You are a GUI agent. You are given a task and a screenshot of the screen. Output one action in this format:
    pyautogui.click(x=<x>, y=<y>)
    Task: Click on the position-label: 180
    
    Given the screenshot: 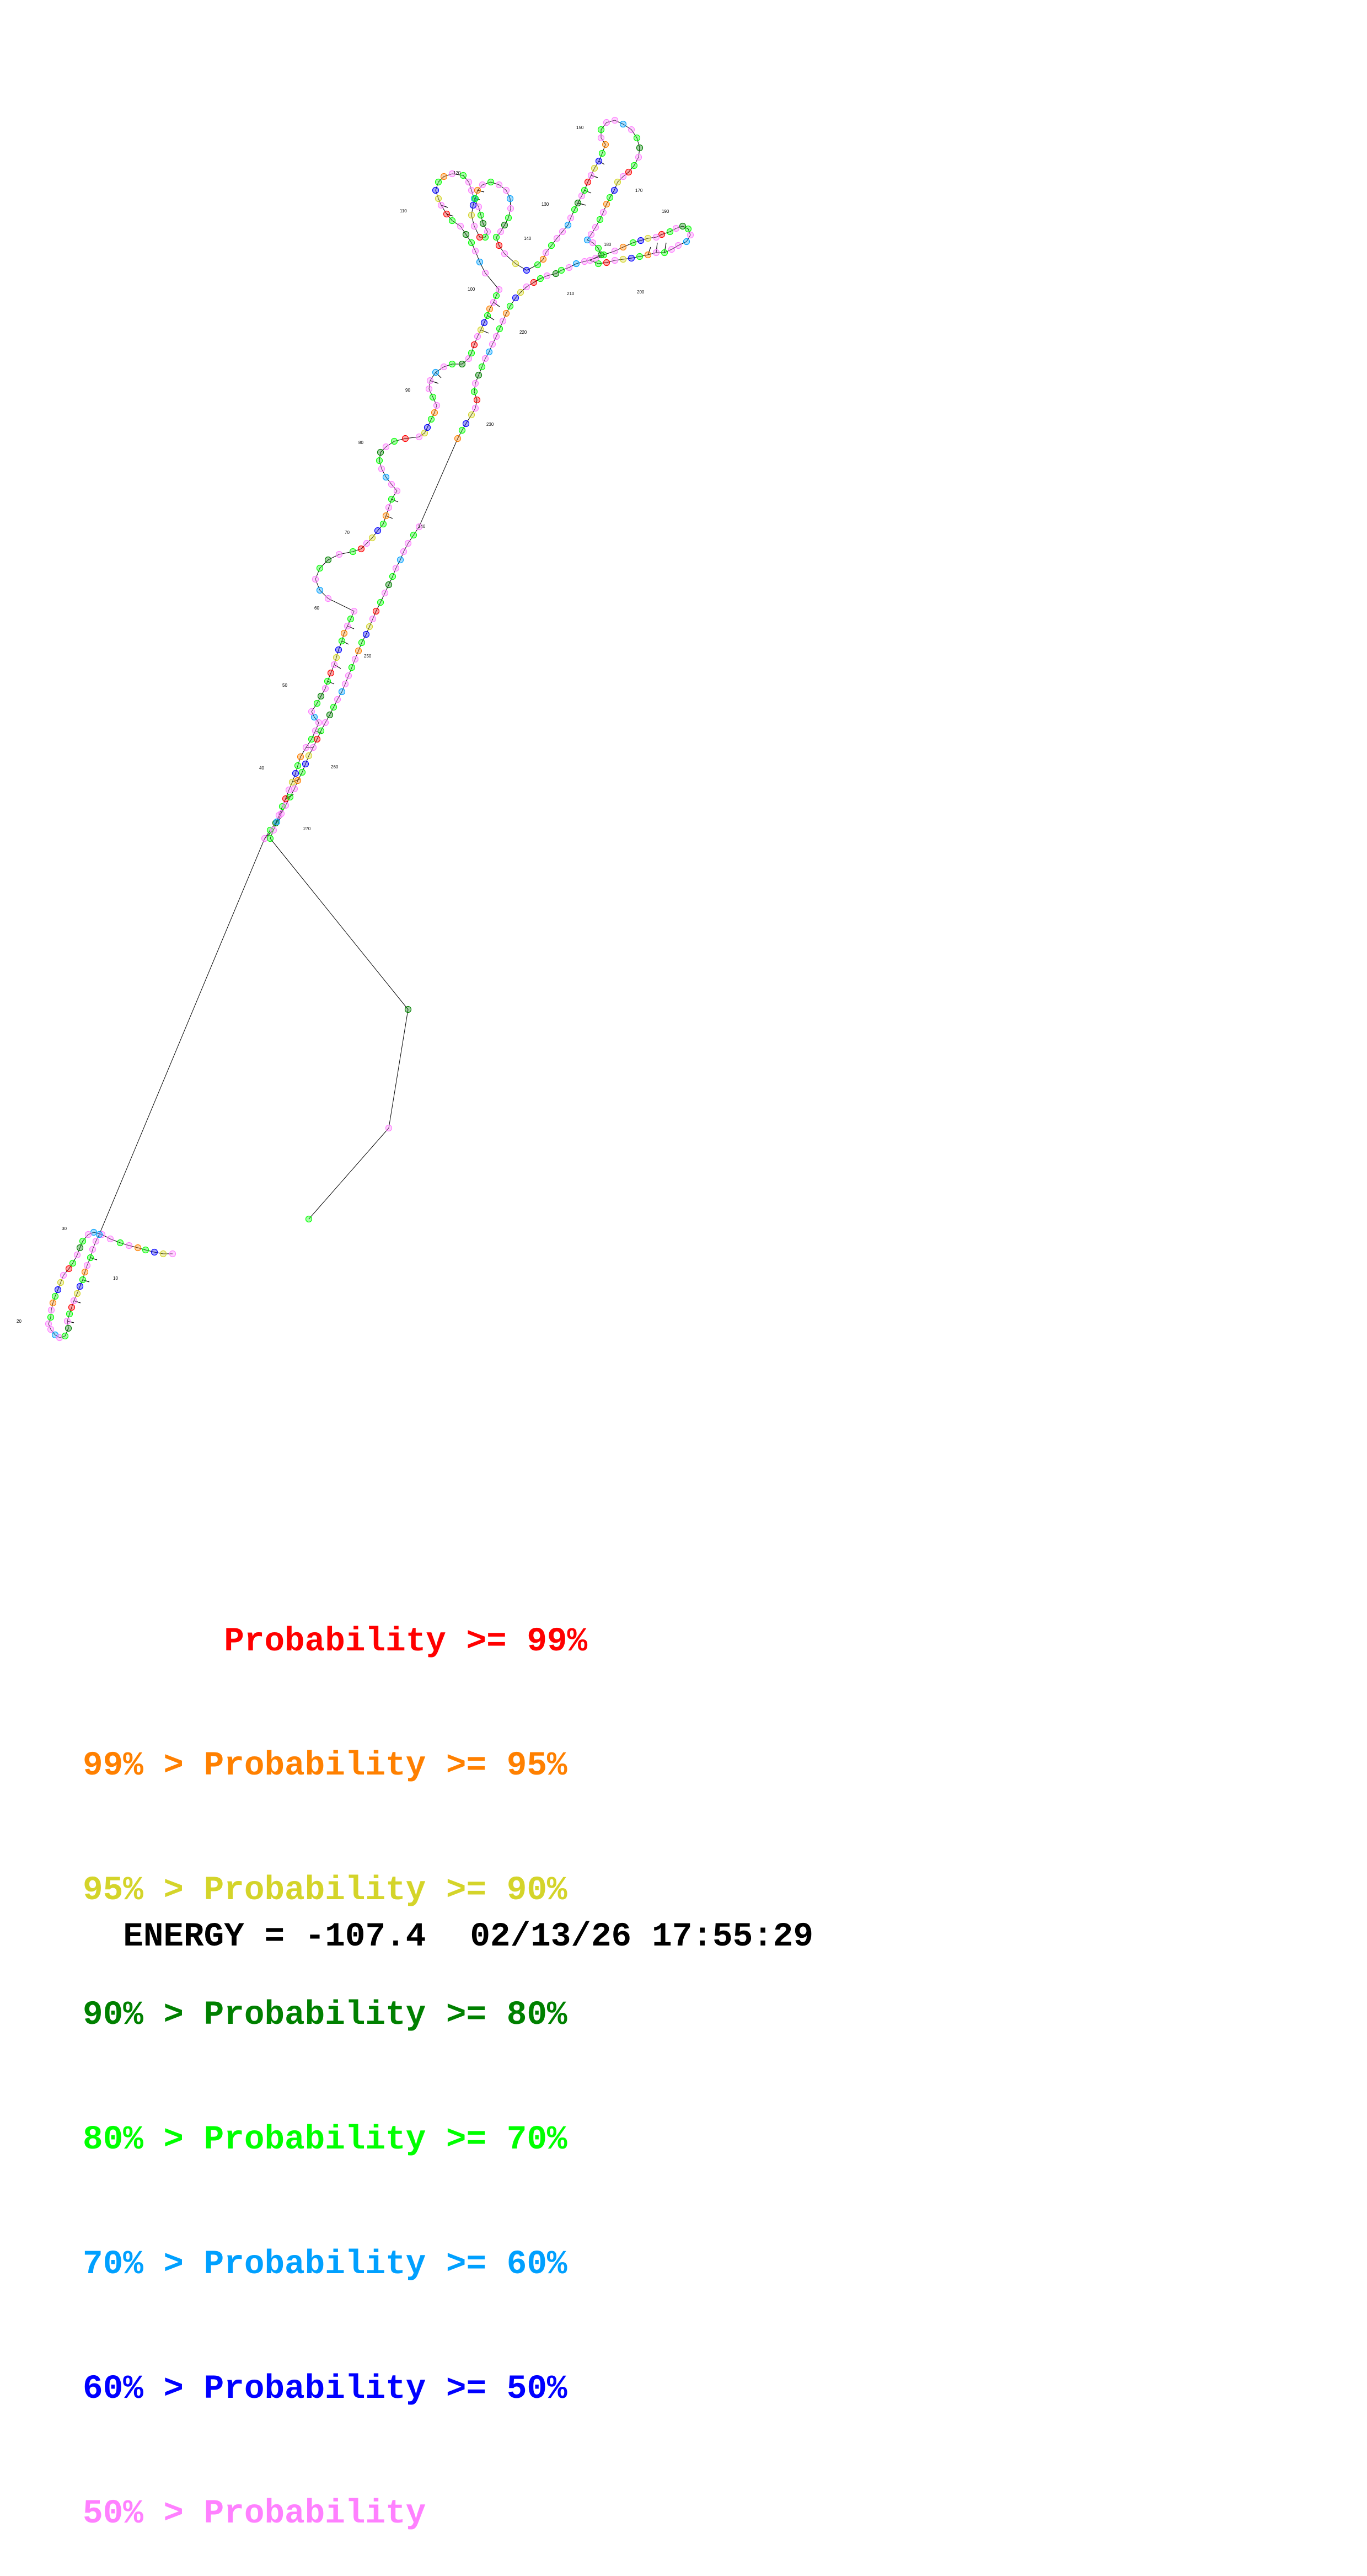 What is the action you would take?
    pyautogui.click(x=608, y=244)
    